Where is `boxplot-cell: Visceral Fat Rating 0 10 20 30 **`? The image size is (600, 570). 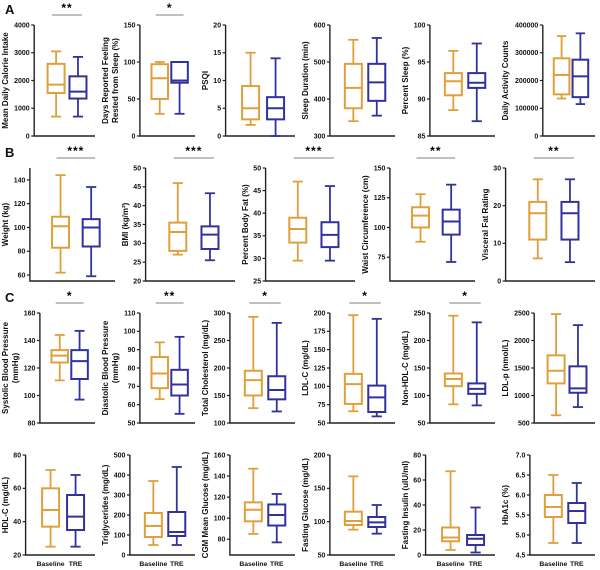
boxplot-cell: Visceral Fat Rating 0 10 20 30 ** is located at coordinates (540, 218).